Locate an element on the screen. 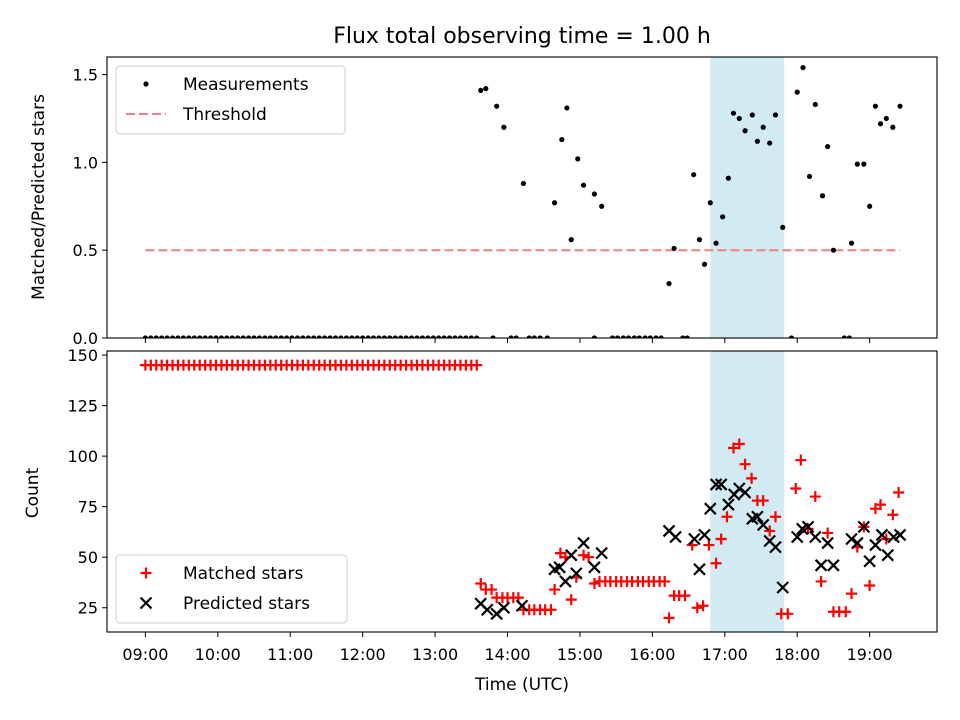 This screenshot has height=720, width=960. legend-box is located at coordinates (230, 100).